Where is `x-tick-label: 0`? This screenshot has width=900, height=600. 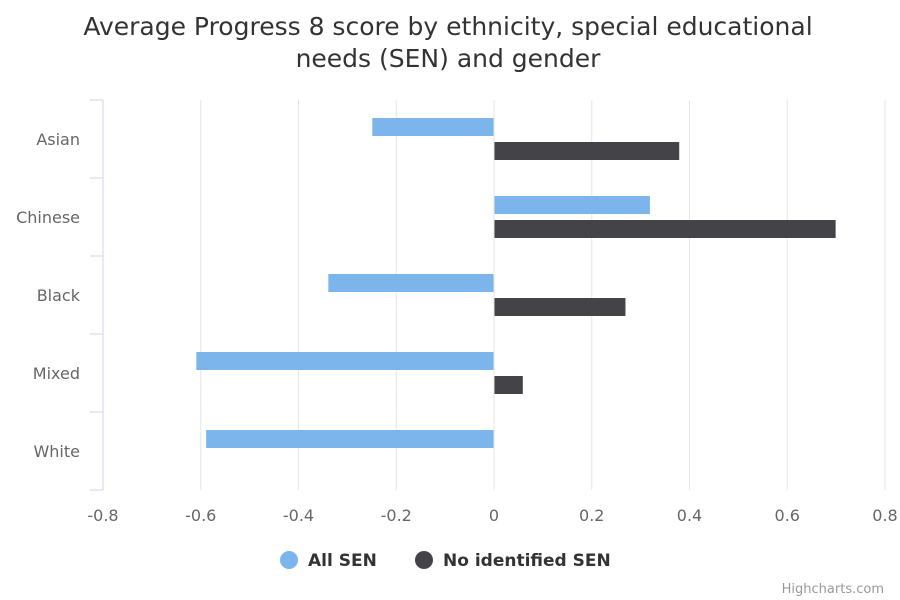 x-tick-label: 0 is located at coordinates (494, 515).